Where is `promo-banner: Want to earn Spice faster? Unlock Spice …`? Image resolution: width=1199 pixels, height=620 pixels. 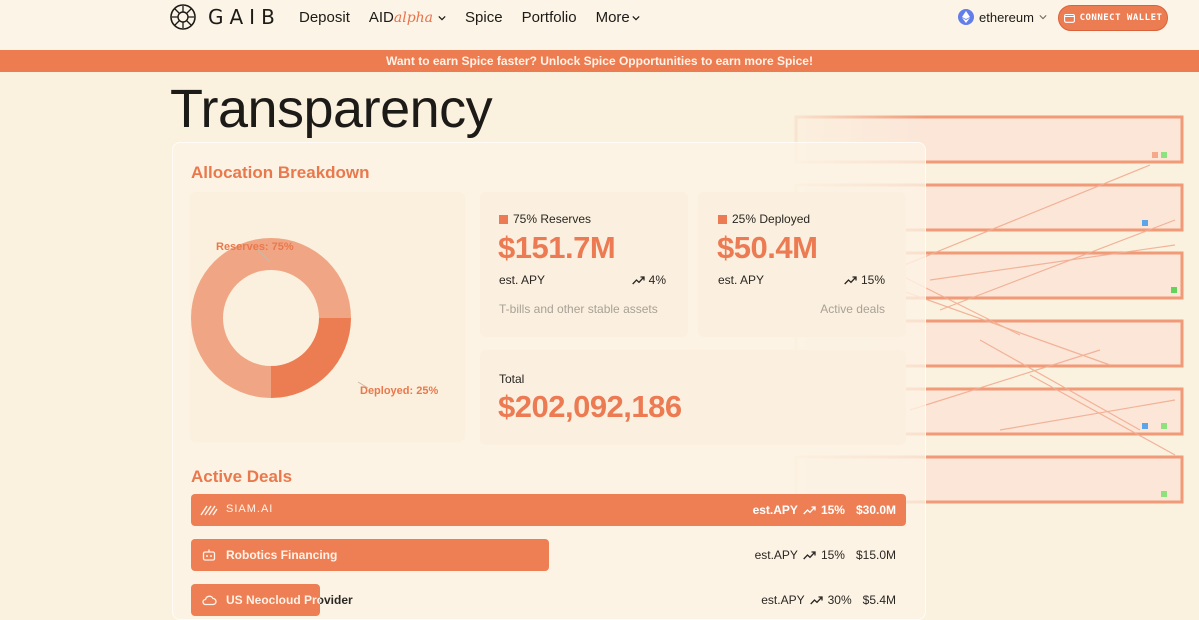
promo-banner: Want to earn Spice faster? Unlock Spice … is located at coordinates (599, 61).